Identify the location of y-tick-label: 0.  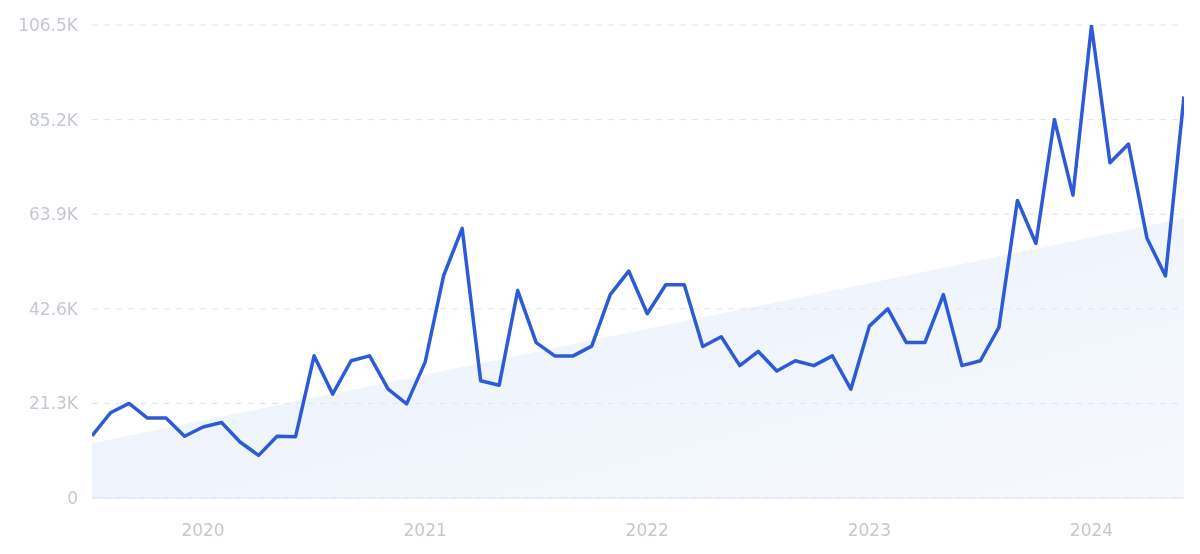
(72, 498).